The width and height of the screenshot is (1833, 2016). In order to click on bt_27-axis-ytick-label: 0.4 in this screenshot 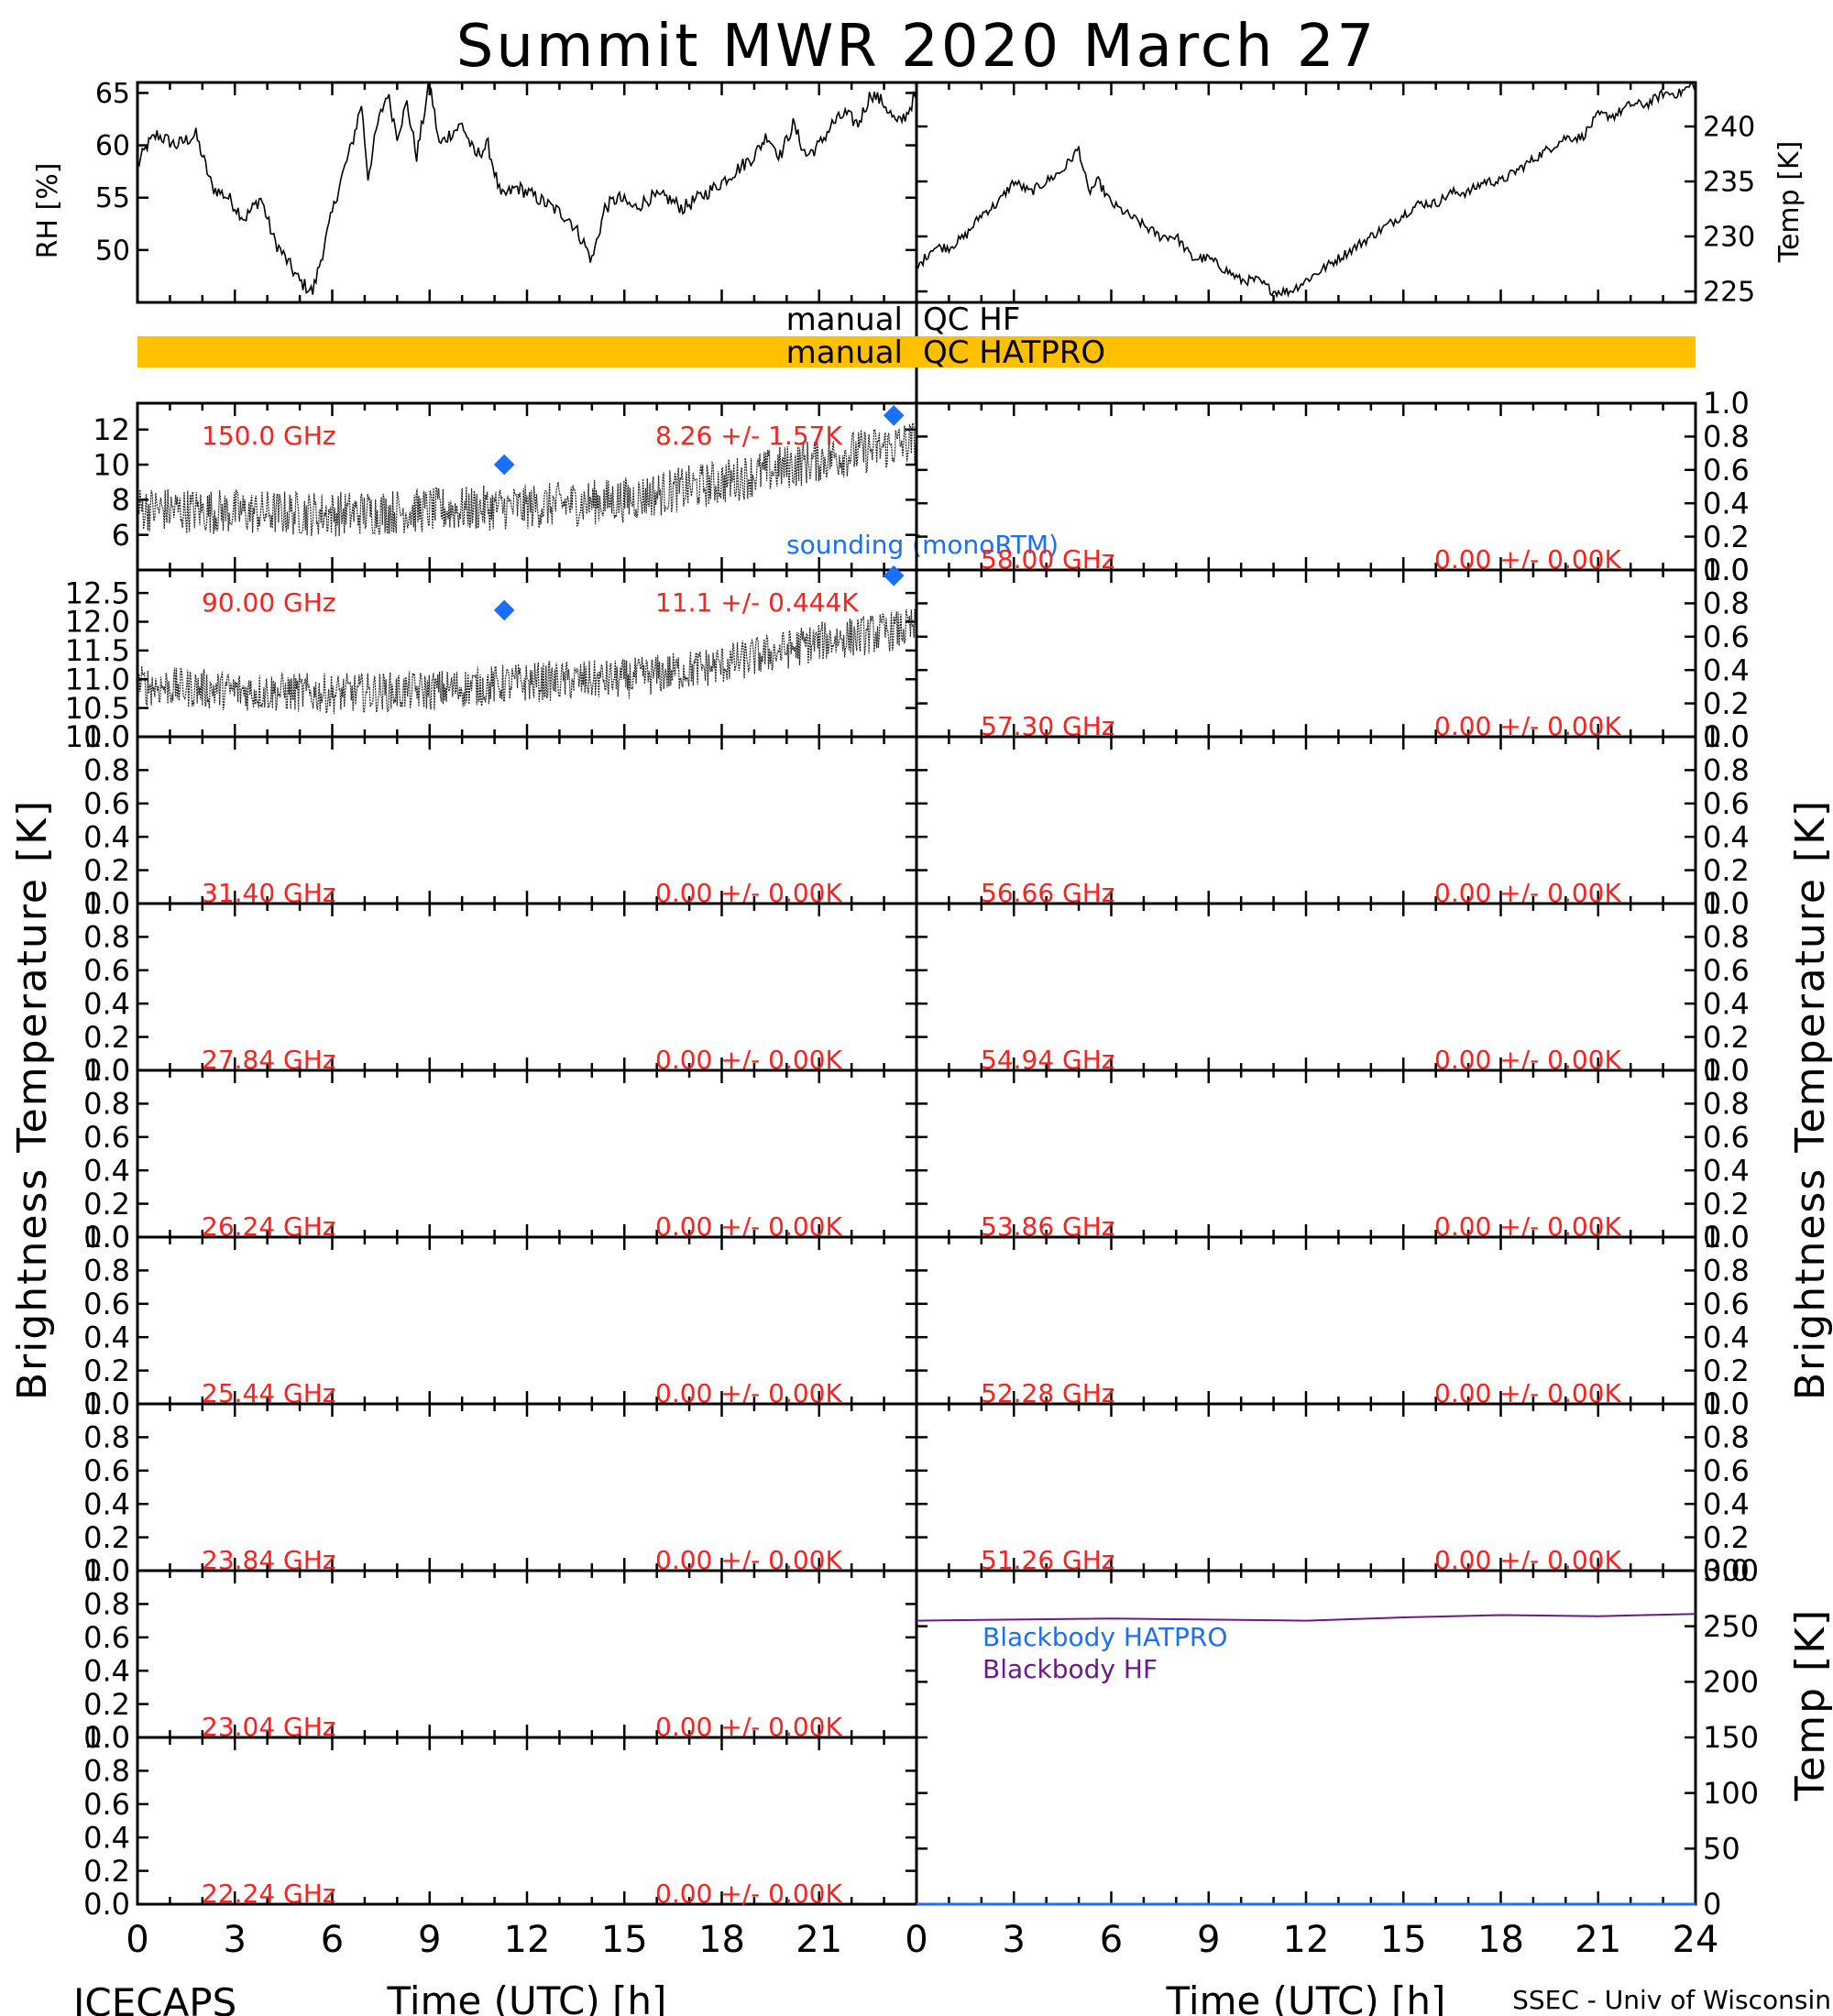, I will do `click(106, 1003)`.